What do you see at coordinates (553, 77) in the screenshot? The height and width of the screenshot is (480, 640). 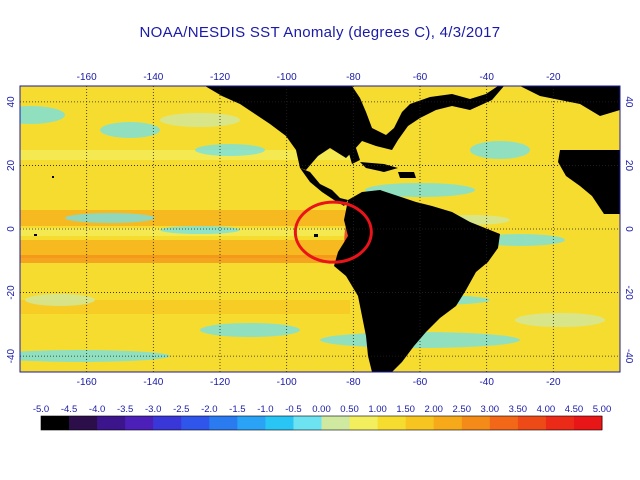 I see `lon-tick-label-top: -20` at bounding box center [553, 77].